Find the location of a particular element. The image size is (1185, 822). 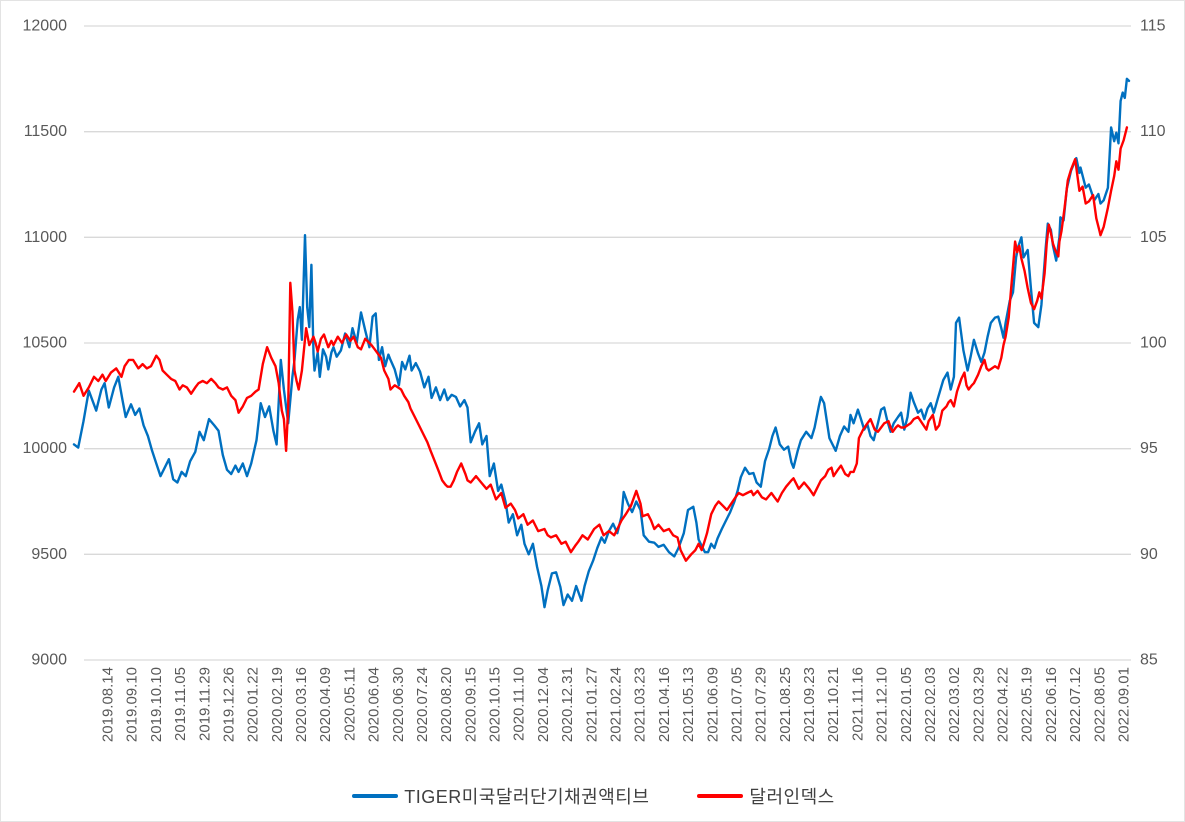

x-axis-date-label: 2022.04.22 is located at coordinates (1003, 704).